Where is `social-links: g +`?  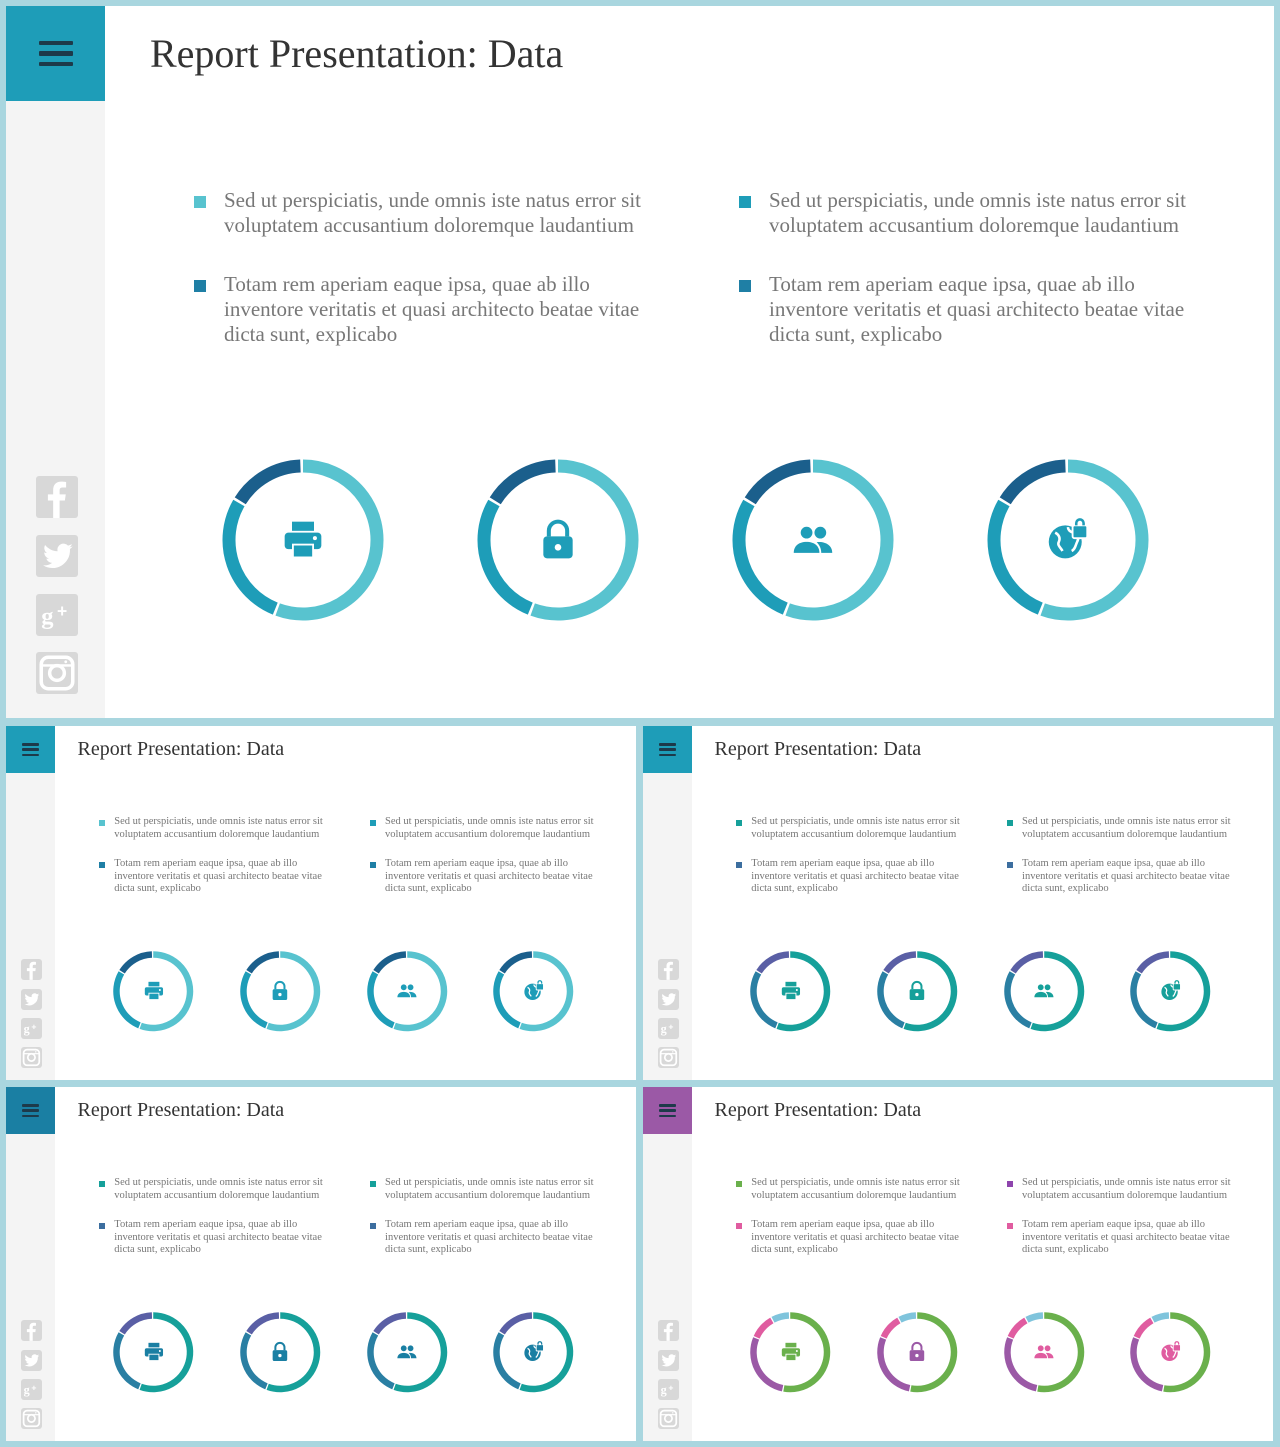
social-links: g + is located at coordinates (57, 593).